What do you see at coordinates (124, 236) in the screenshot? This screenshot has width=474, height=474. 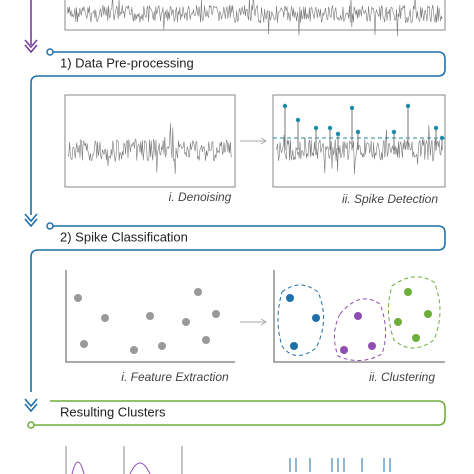 I see `stage-title: 2) Spike Classification` at bounding box center [124, 236].